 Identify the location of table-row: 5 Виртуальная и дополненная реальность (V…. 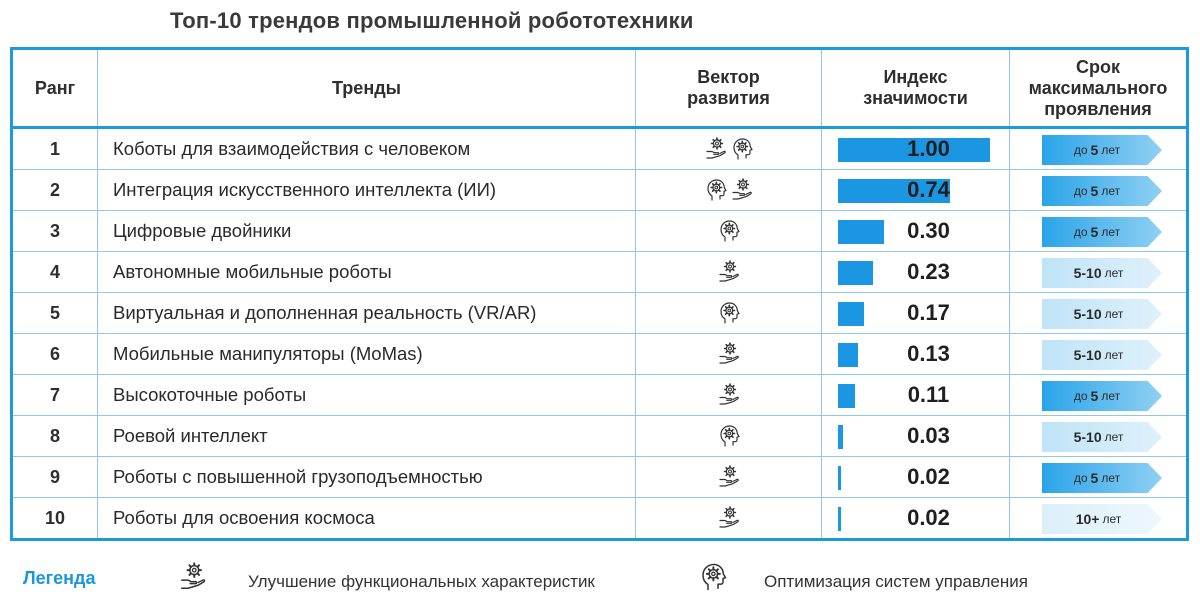
(599, 313).